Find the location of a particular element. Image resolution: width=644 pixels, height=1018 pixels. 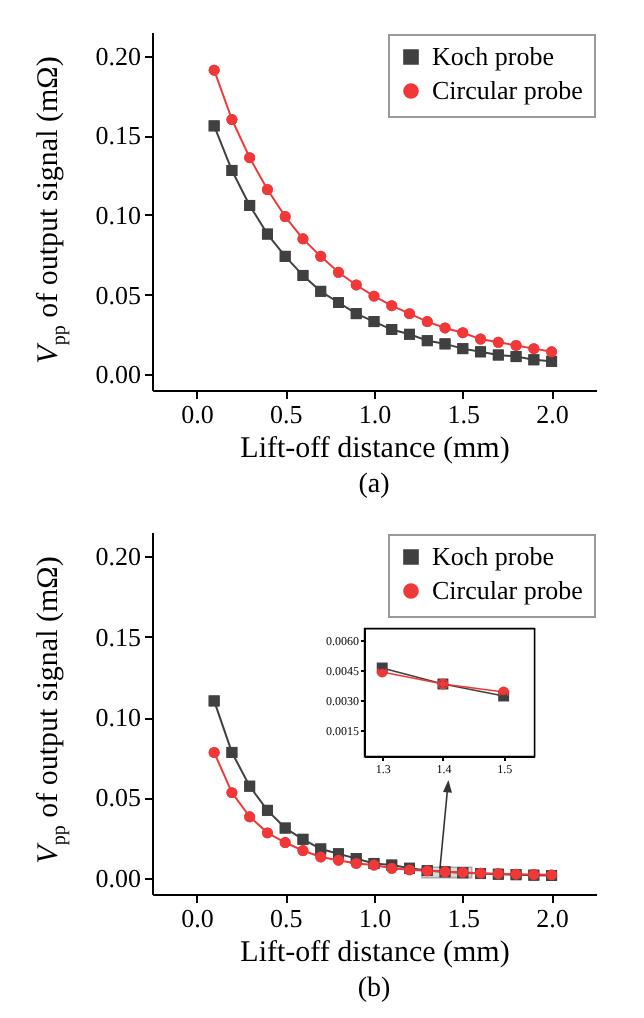

text: (b) is located at coordinates (374, 989).